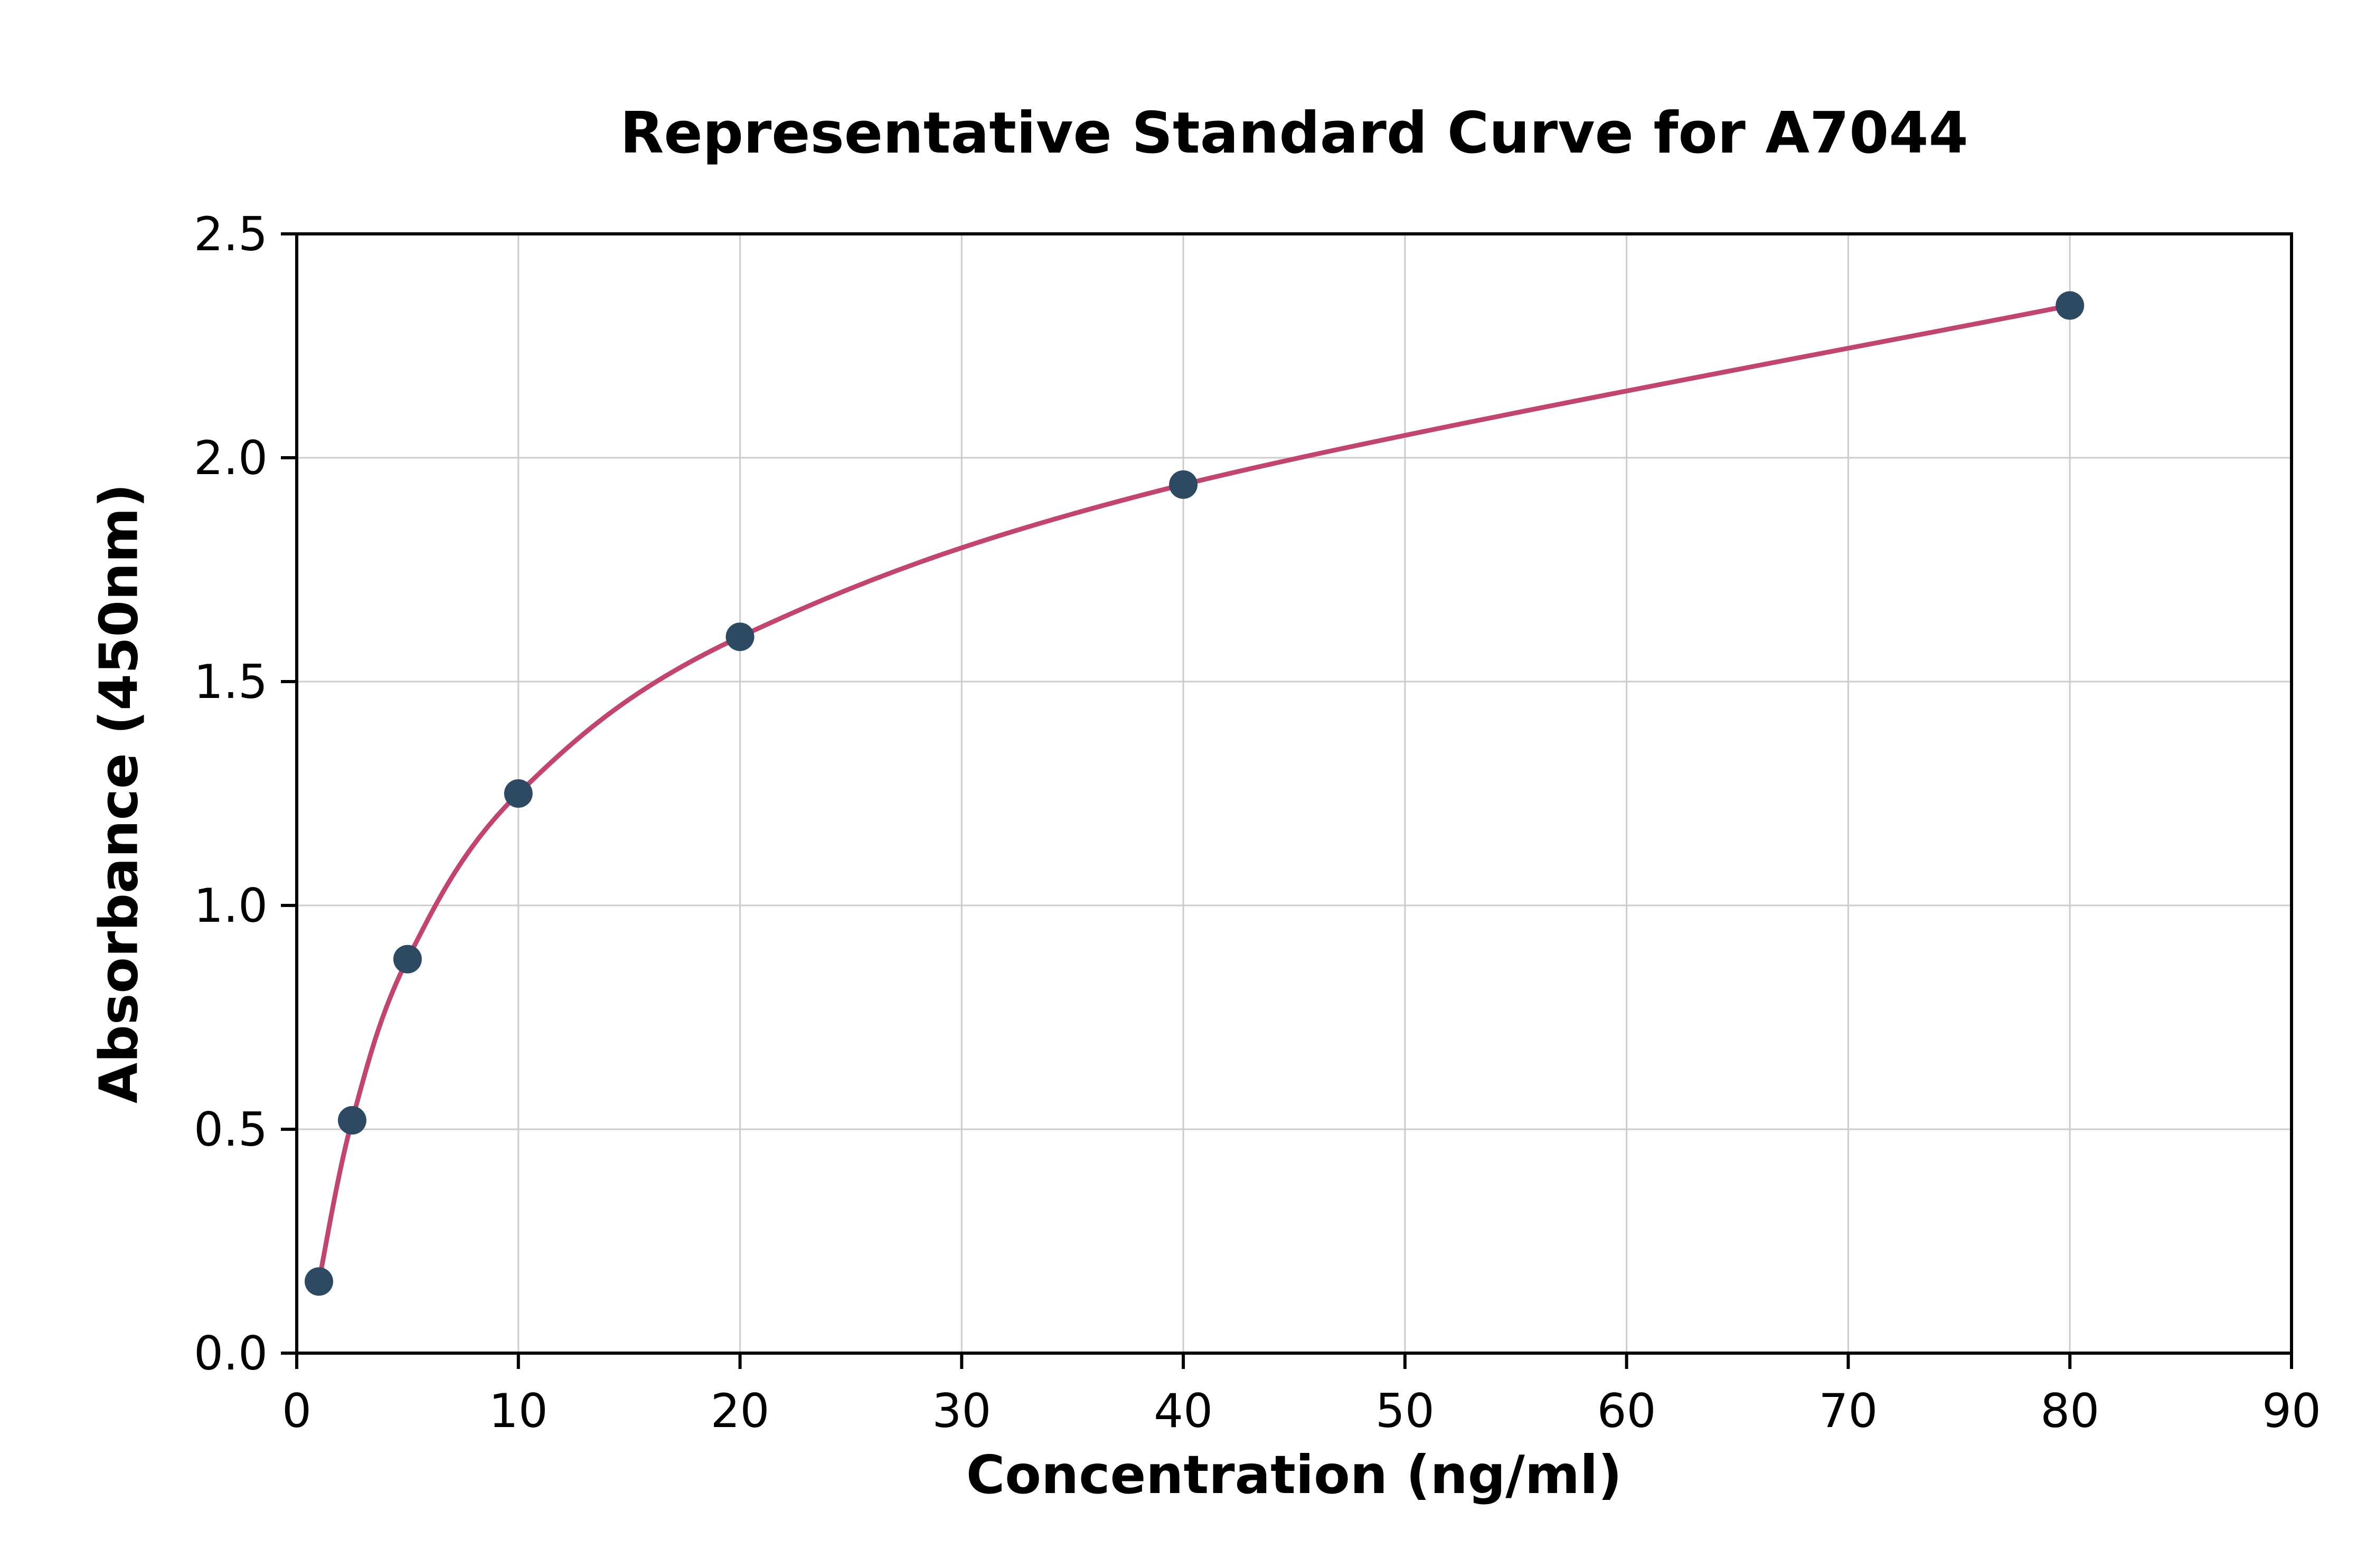 Image resolution: width=2376 pixels, height=1568 pixels. What do you see at coordinates (231, 234) in the screenshot?
I see `y-tick-label: 2.5` at bounding box center [231, 234].